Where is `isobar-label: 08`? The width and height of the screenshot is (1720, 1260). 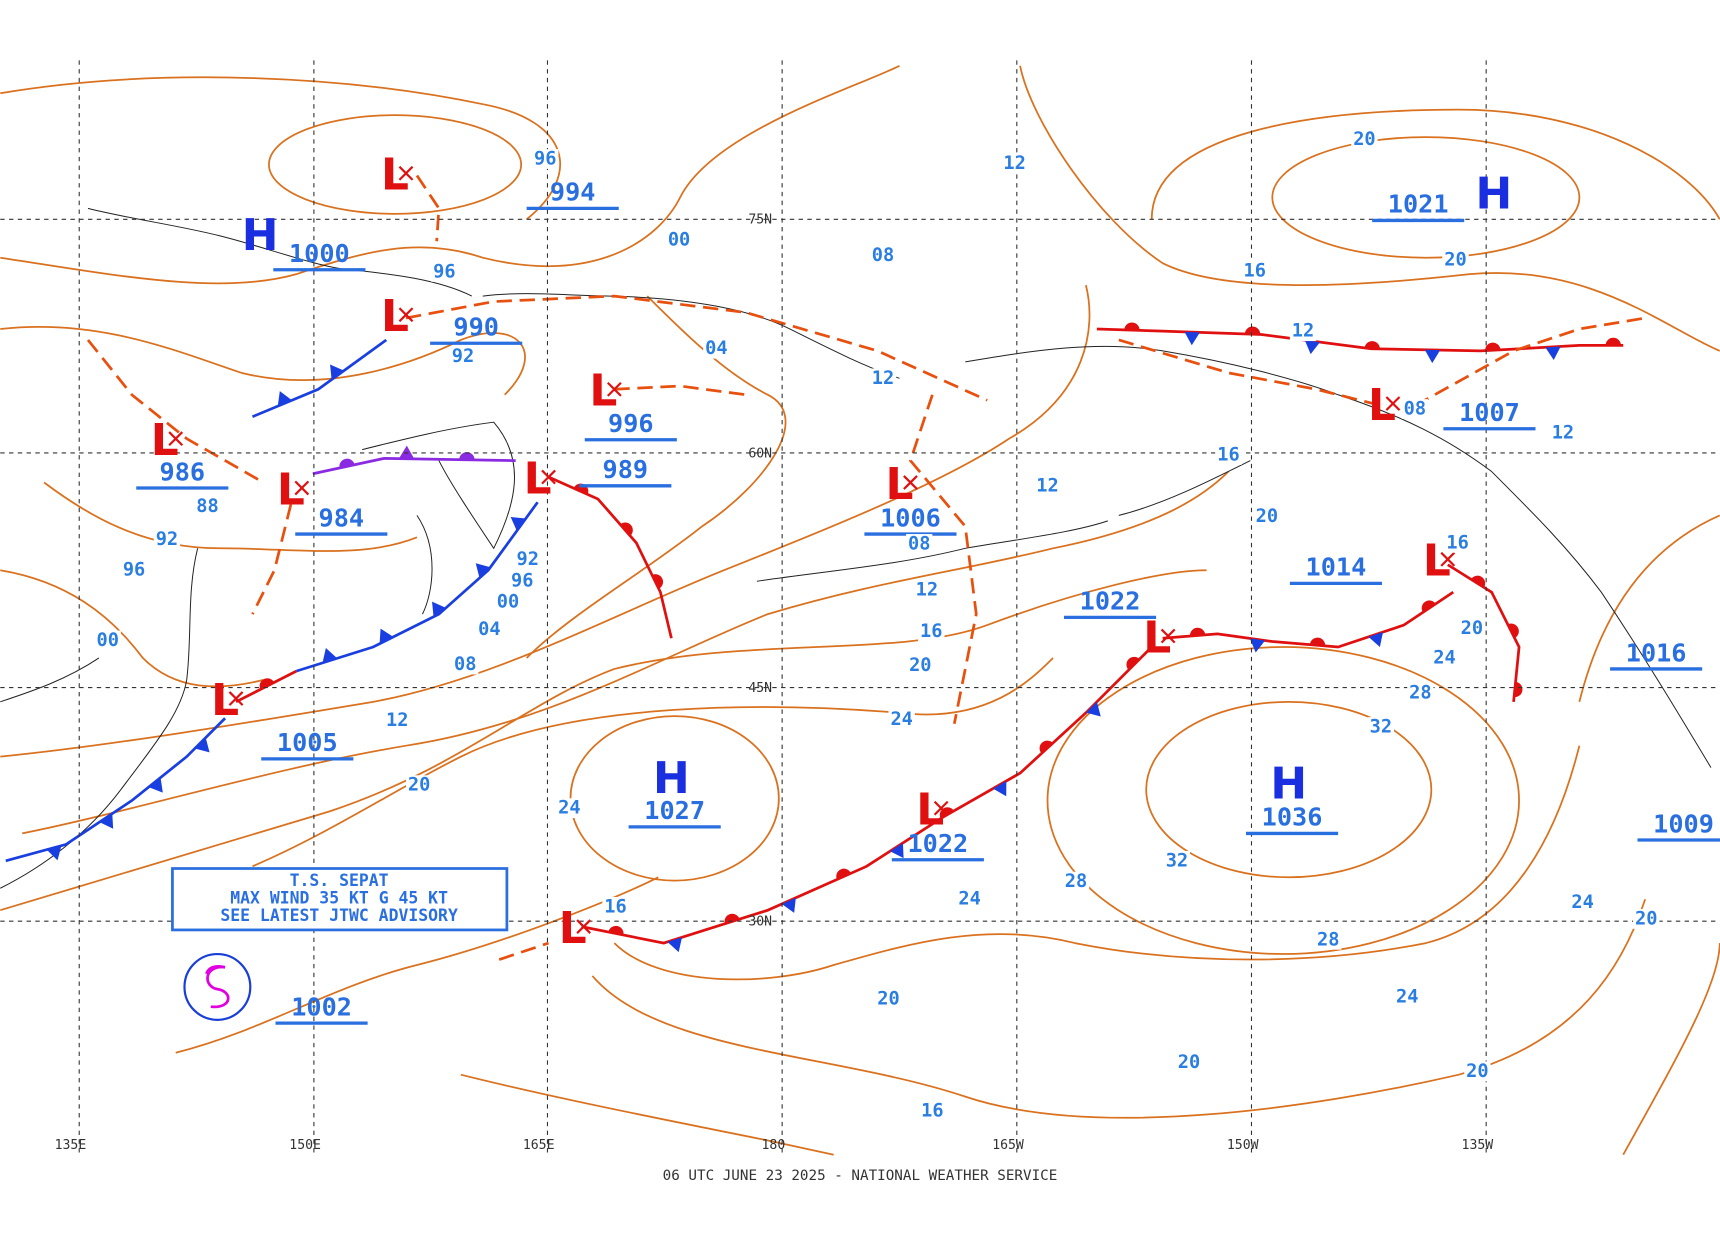 isobar-label: 08 is located at coordinates (883, 255).